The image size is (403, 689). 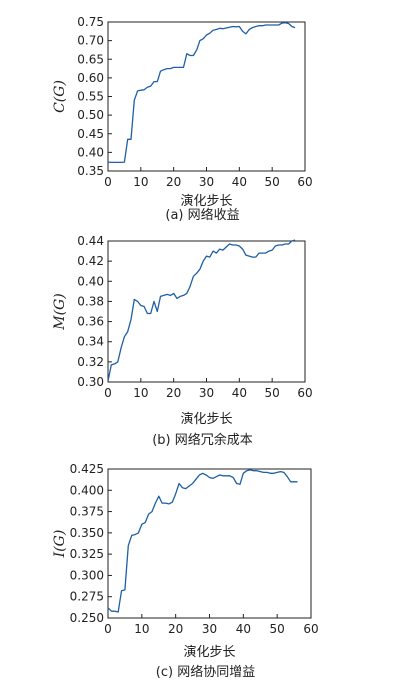 I want to click on y-tick-label: 0.60, so click(x=90, y=78).